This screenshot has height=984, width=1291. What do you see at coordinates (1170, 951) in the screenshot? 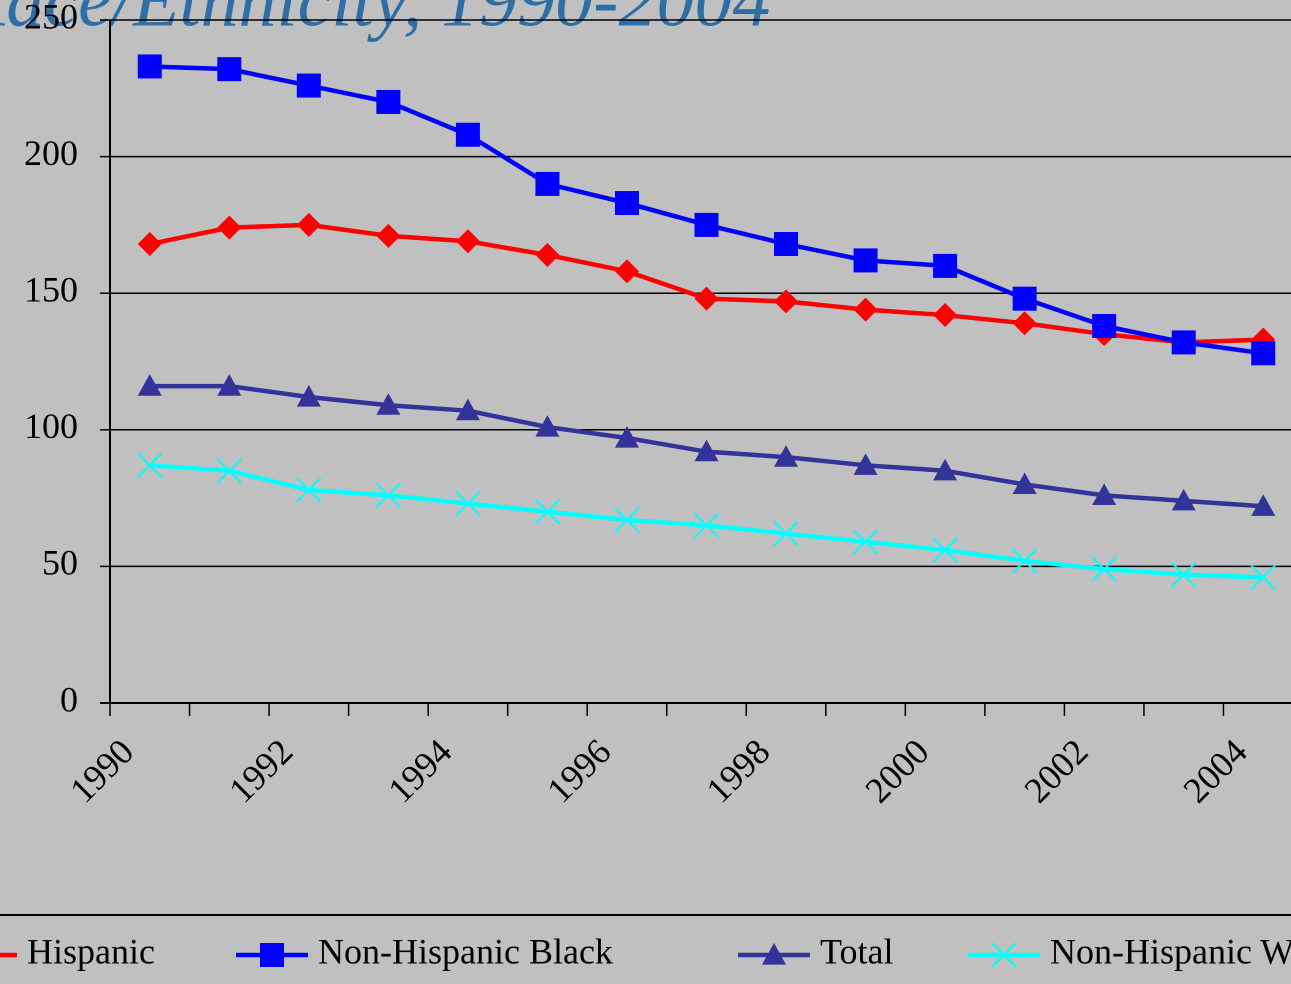
I see `legend-label: Non-Hispanic White` at bounding box center [1170, 951].